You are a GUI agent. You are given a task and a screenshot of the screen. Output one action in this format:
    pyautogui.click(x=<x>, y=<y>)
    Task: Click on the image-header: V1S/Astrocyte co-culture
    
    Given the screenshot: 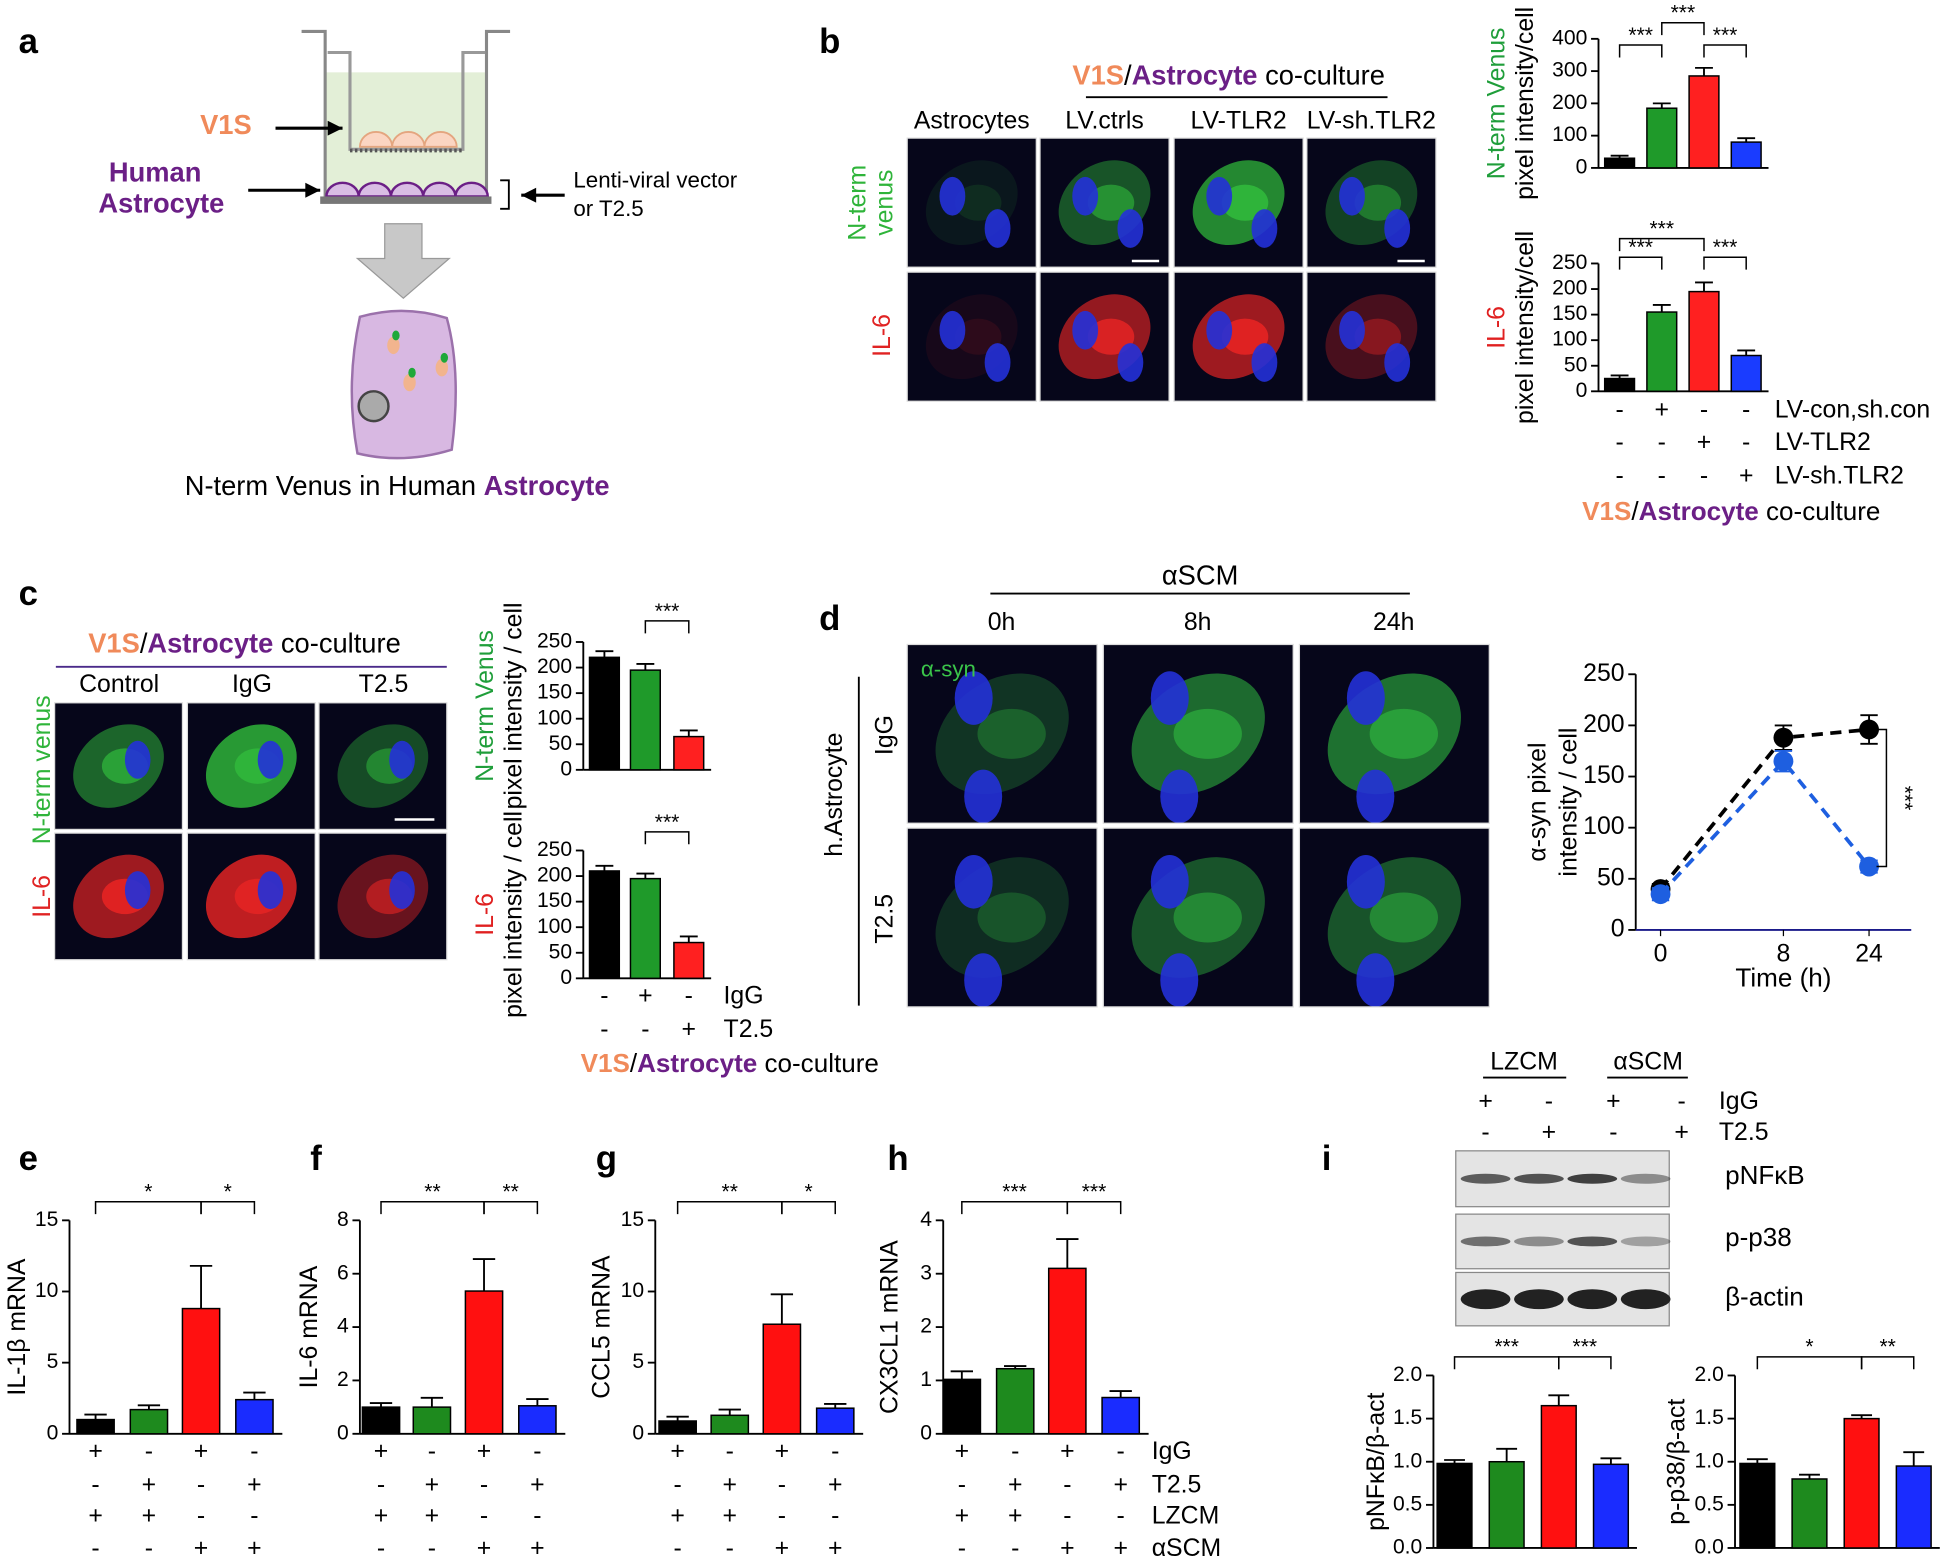 What is the action you would take?
    pyautogui.click(x=244, y=643)
    